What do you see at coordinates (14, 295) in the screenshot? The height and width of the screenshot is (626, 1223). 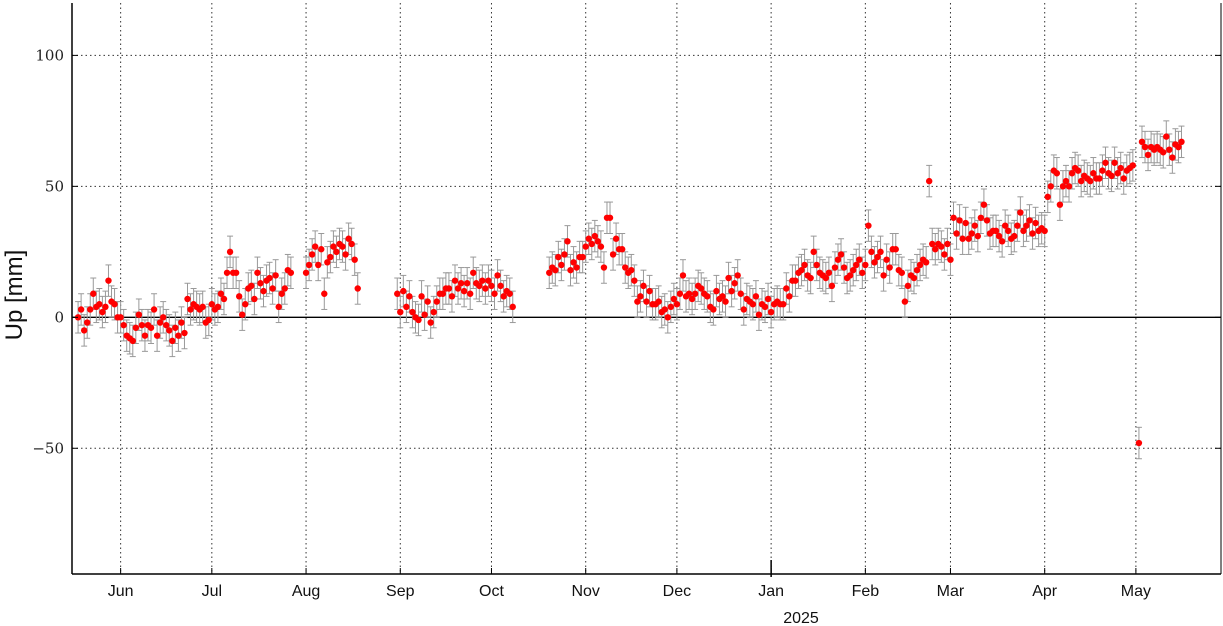 I see `y-axis-label: Up [mm]` at bounding box center [14, 295].